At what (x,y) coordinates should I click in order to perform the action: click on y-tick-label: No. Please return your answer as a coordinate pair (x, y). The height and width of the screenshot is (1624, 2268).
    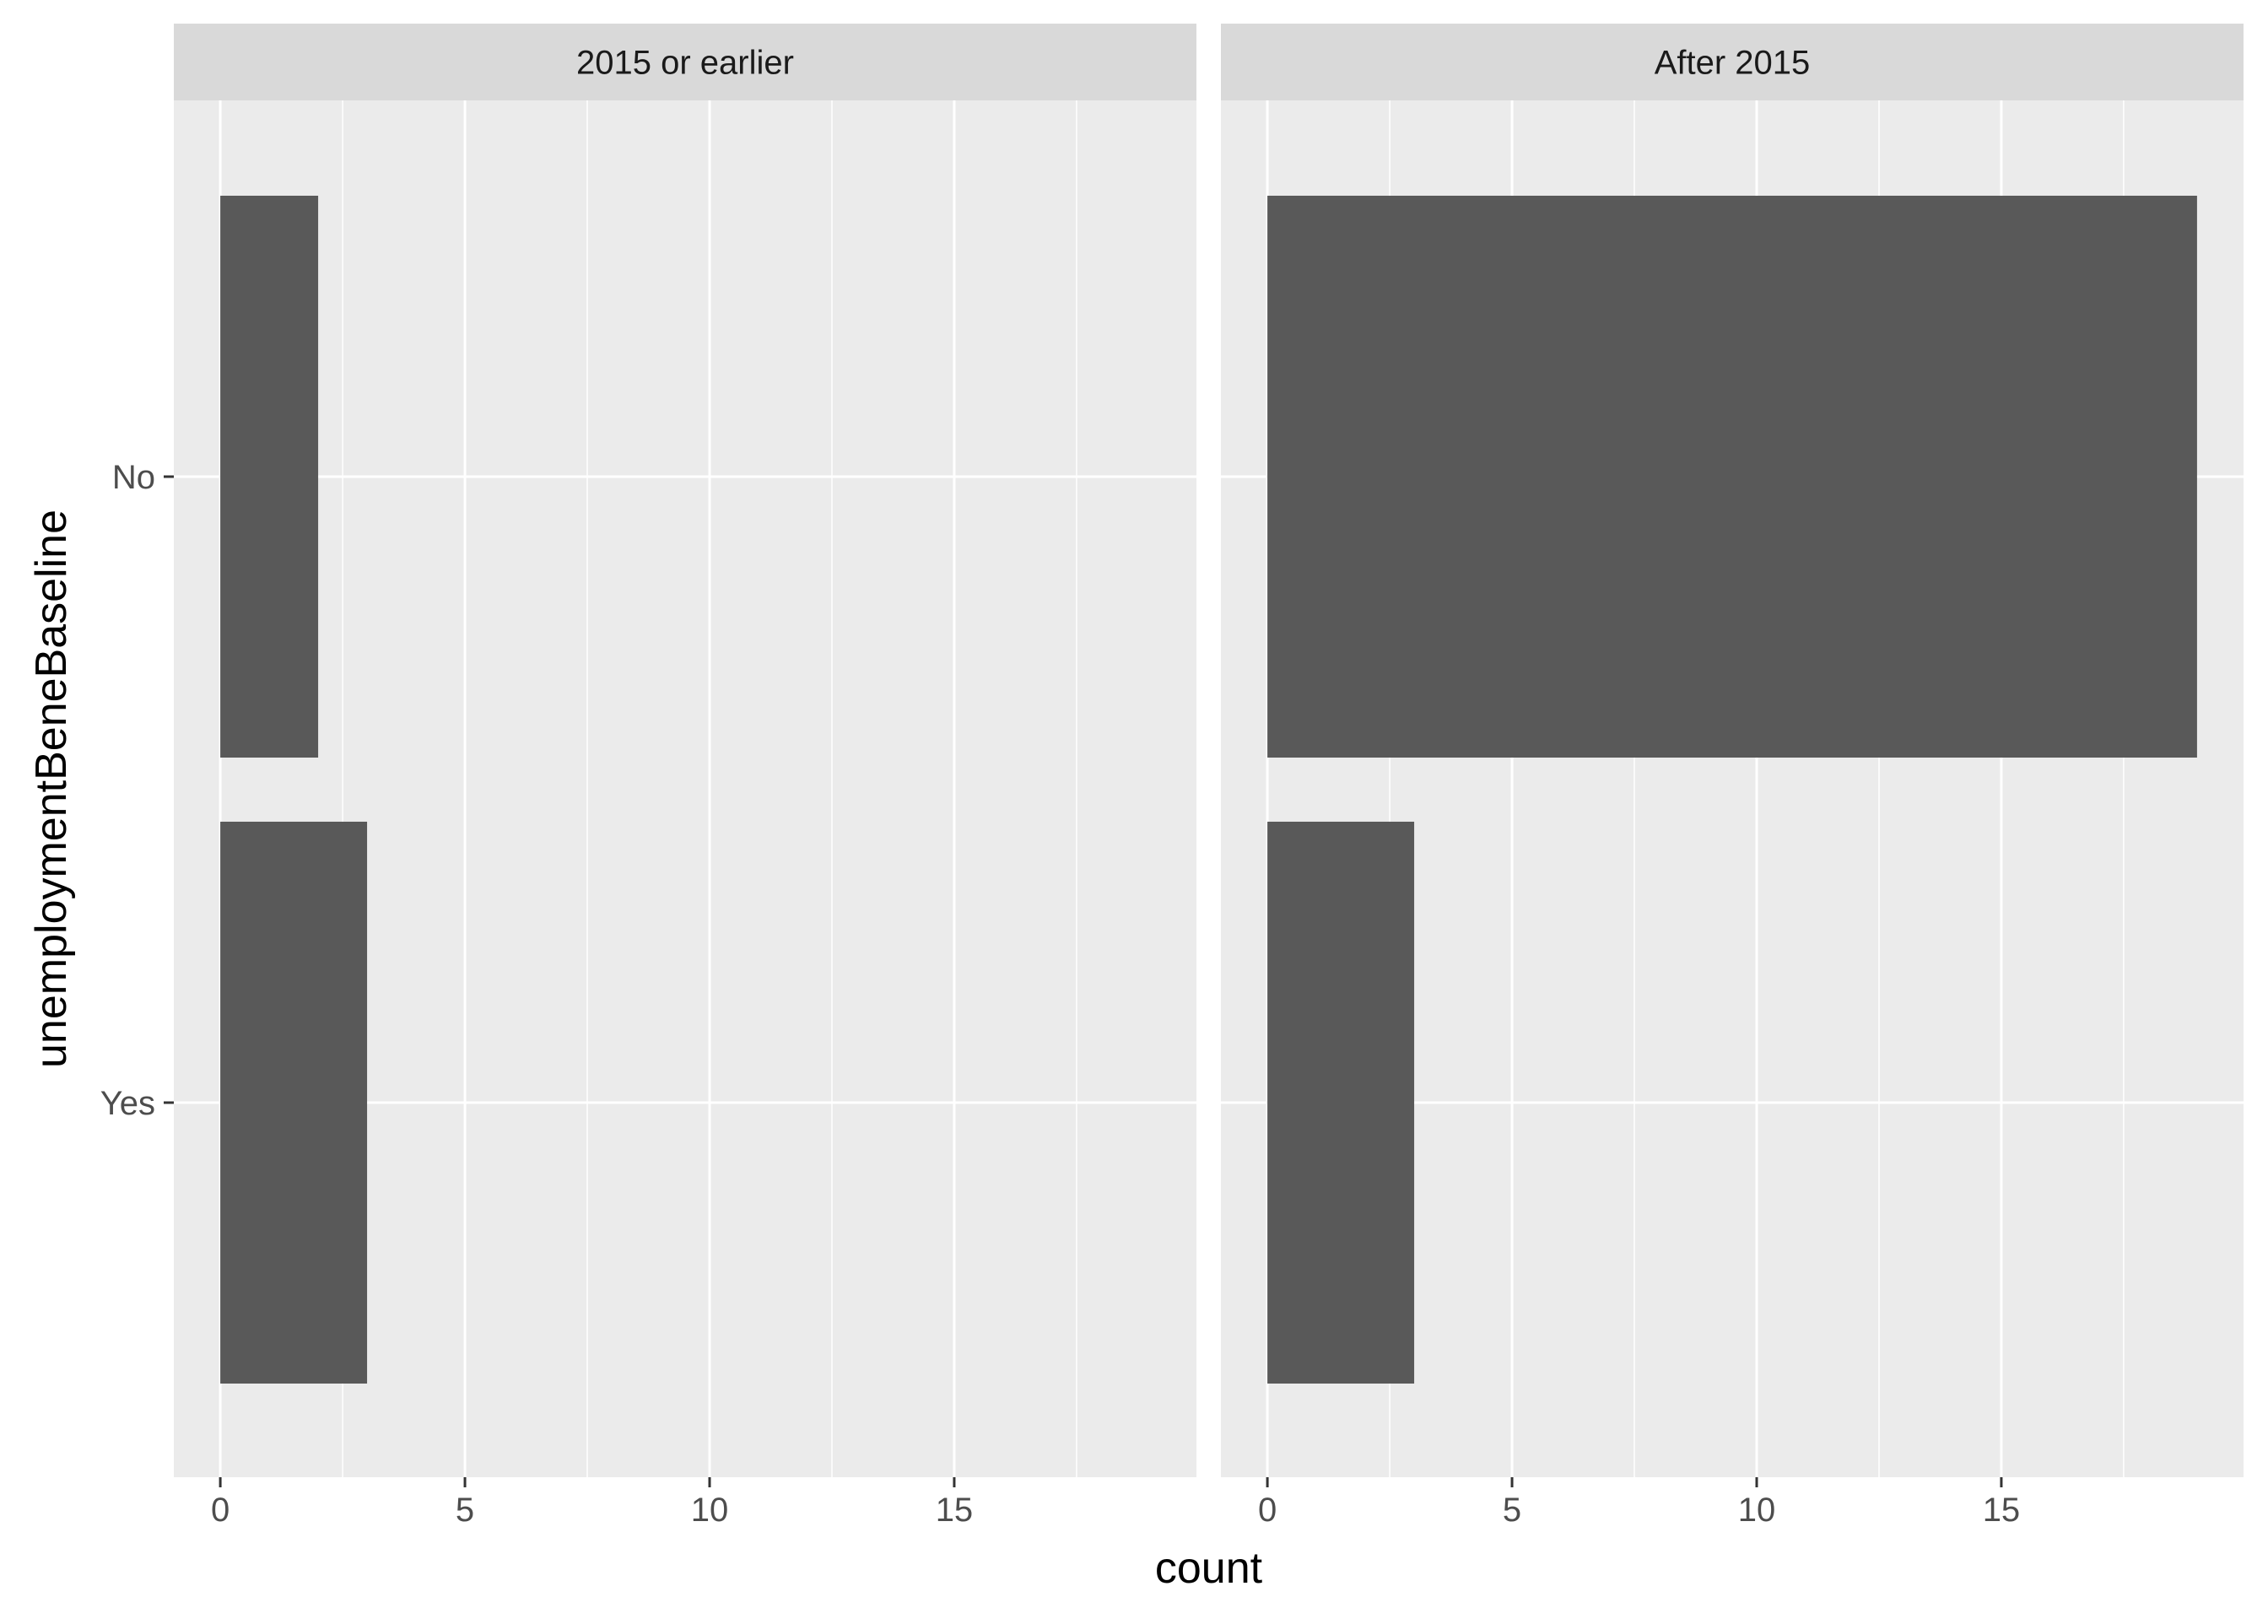
    Looking at the image, I should click on (133, 477).